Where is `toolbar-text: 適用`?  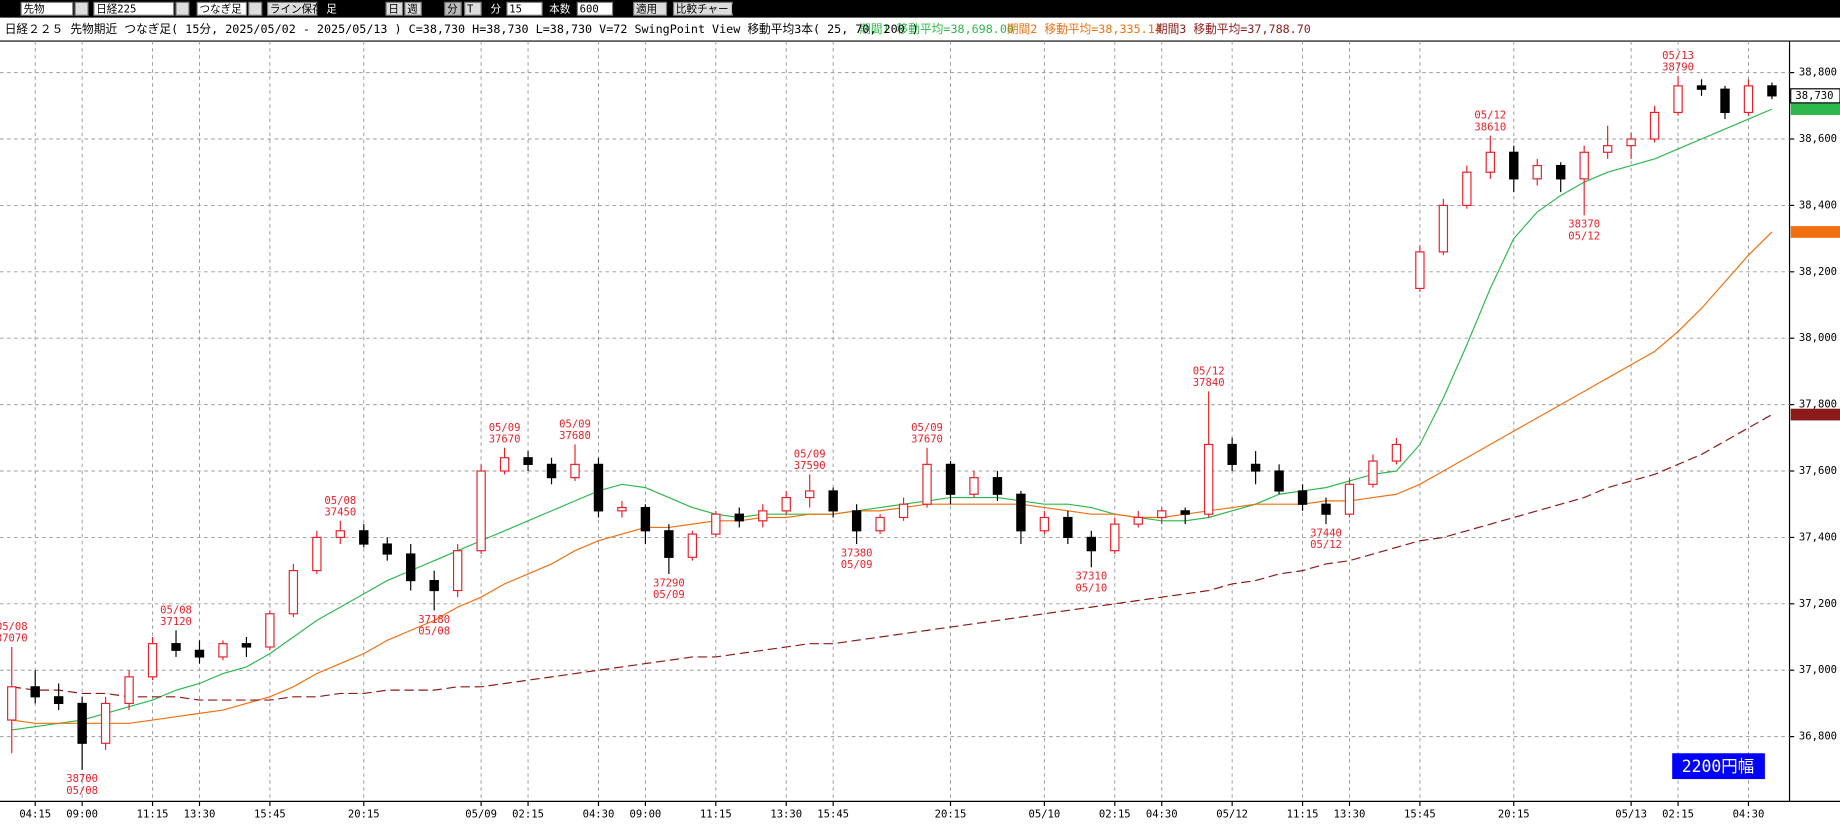
toolbar-text: 適用 is located at coordinates (646, 8).